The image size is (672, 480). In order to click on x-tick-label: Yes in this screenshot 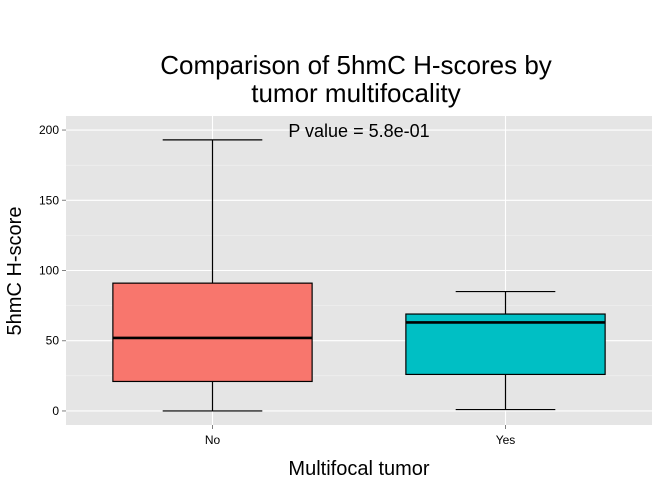, I will do `click(506, 440)`.